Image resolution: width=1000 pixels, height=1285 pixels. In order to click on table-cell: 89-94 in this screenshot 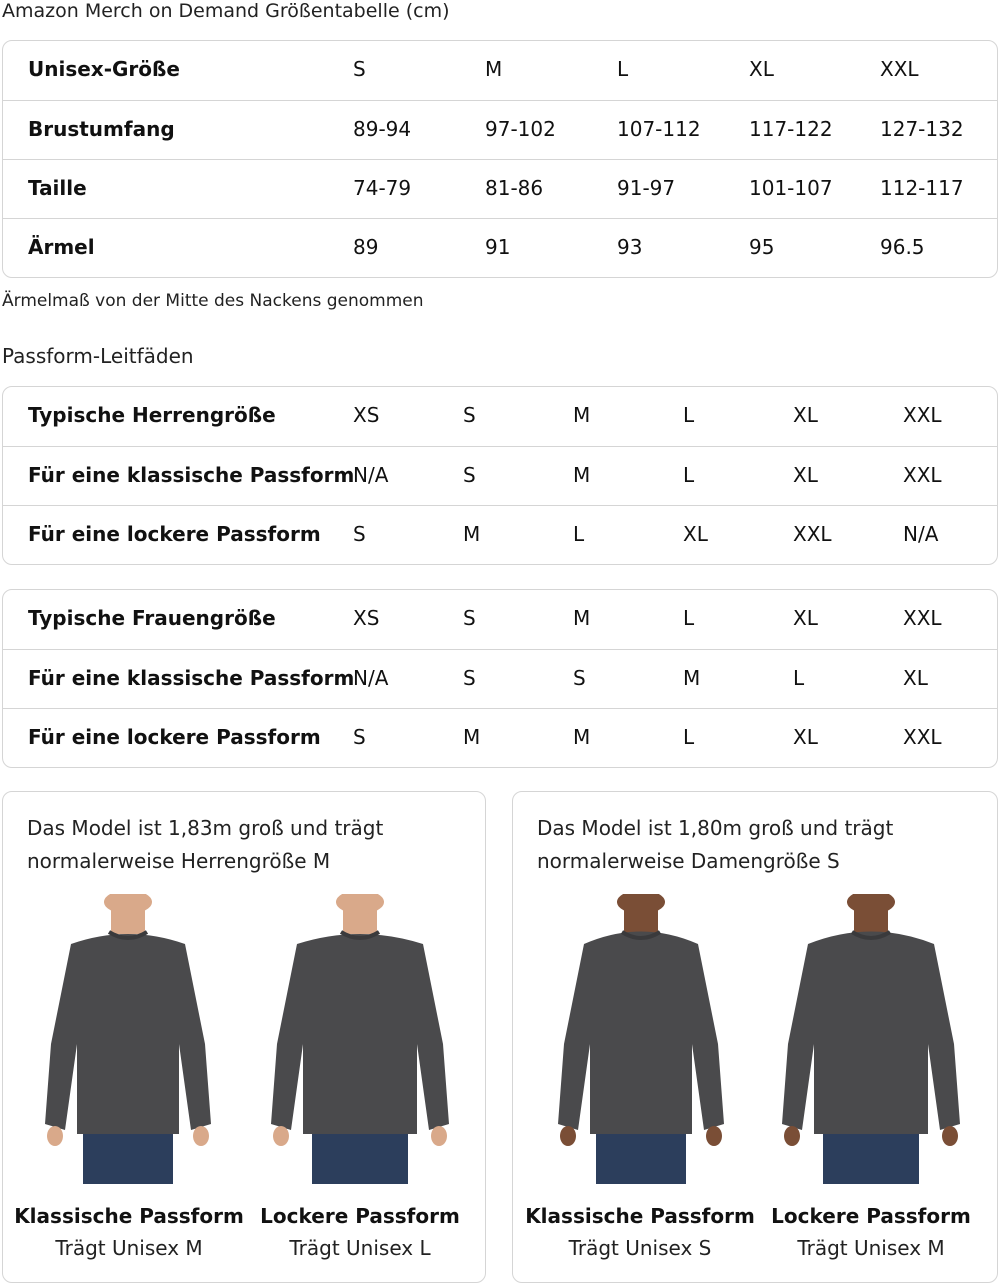, I will do `click(382, 129)`.